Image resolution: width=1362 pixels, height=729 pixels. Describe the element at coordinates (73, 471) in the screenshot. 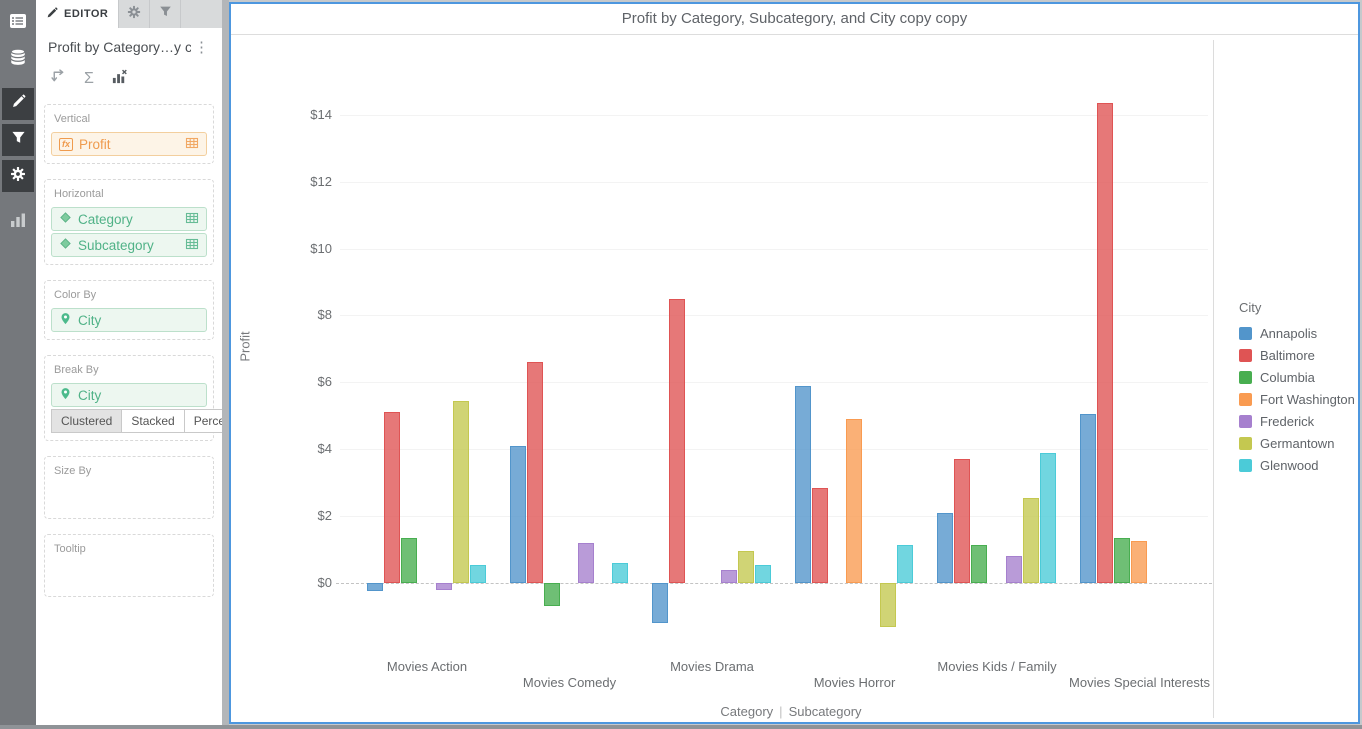

I see `size-by-label: Size By` at that location.